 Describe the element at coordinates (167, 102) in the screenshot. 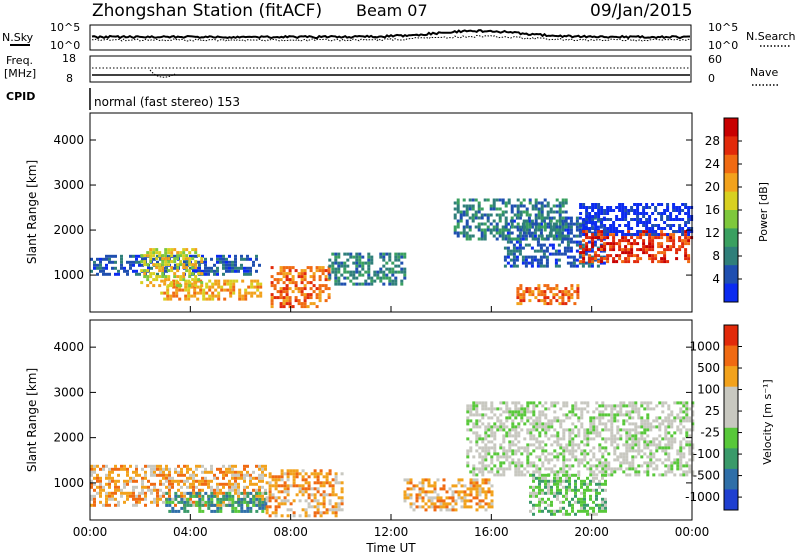

I see `cpid-text: normal (fast stereo) 153` at that location.